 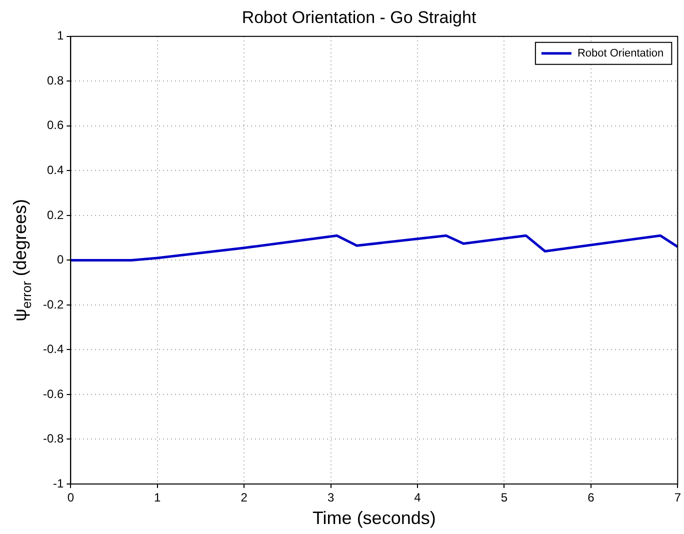 What do you see at coordinates (620, 53) in the screenshot?
I see `legend-label: Robot Orientation` at bounding box center [620, 53].